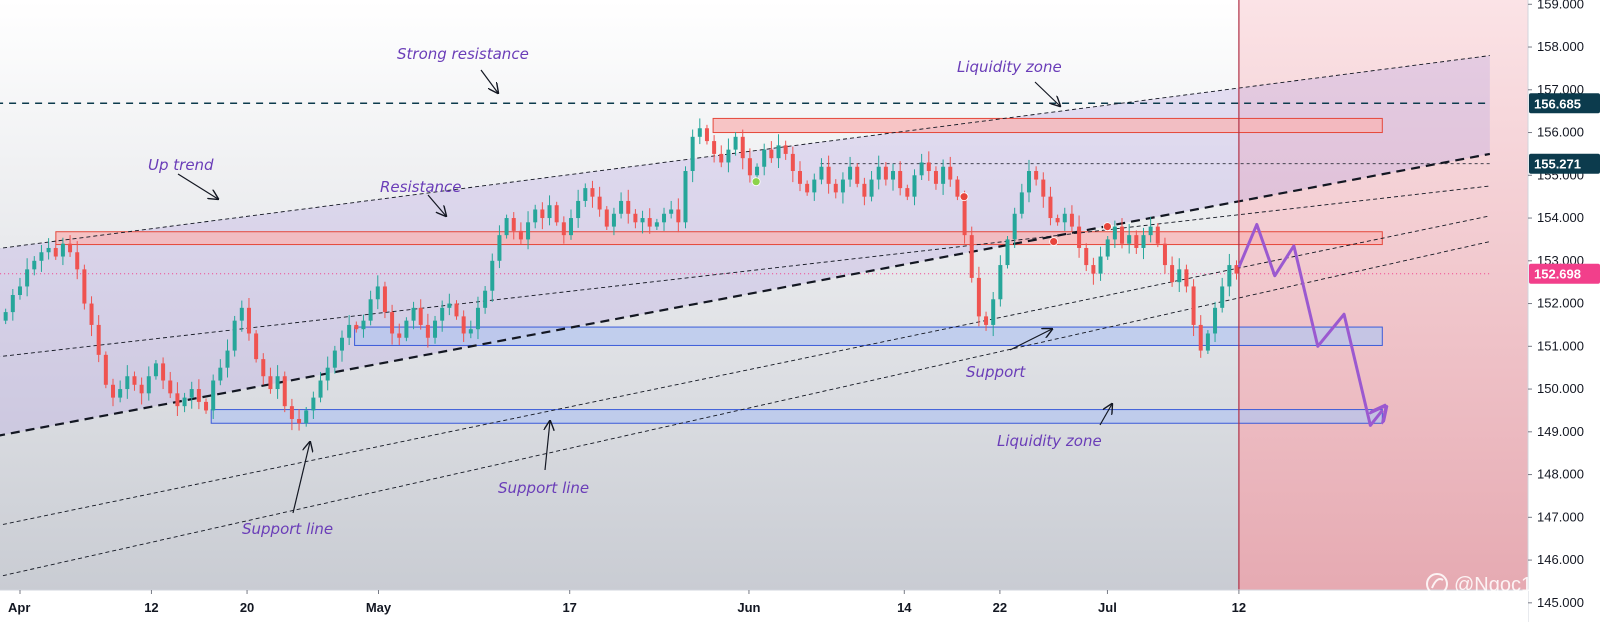 Image resolution: width=1601 pixels, height=622 pixels. Describe the element at coordinates (748, 607) in the screenshot. I see `time-tick-label-5: Jun` at that location.